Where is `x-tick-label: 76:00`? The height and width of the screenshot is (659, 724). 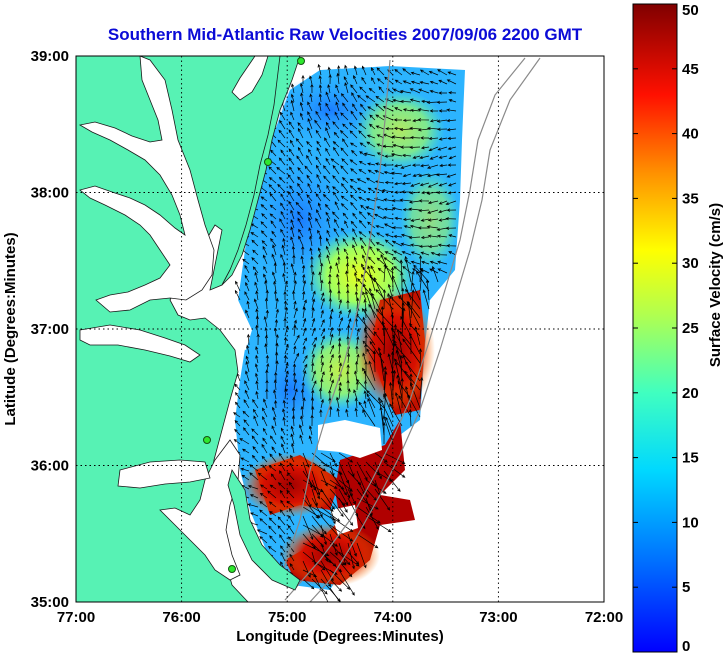 x-tick-label: 76:00 is located at coordinates (181, 617).